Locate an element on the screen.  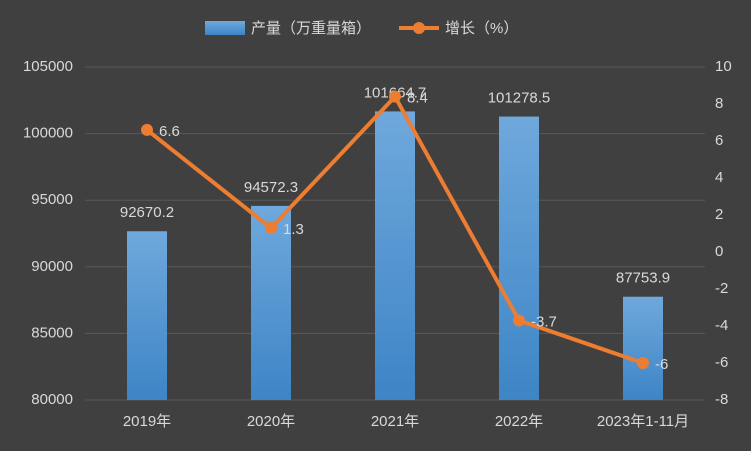
legend-marker is located at coordinates (419, 28).